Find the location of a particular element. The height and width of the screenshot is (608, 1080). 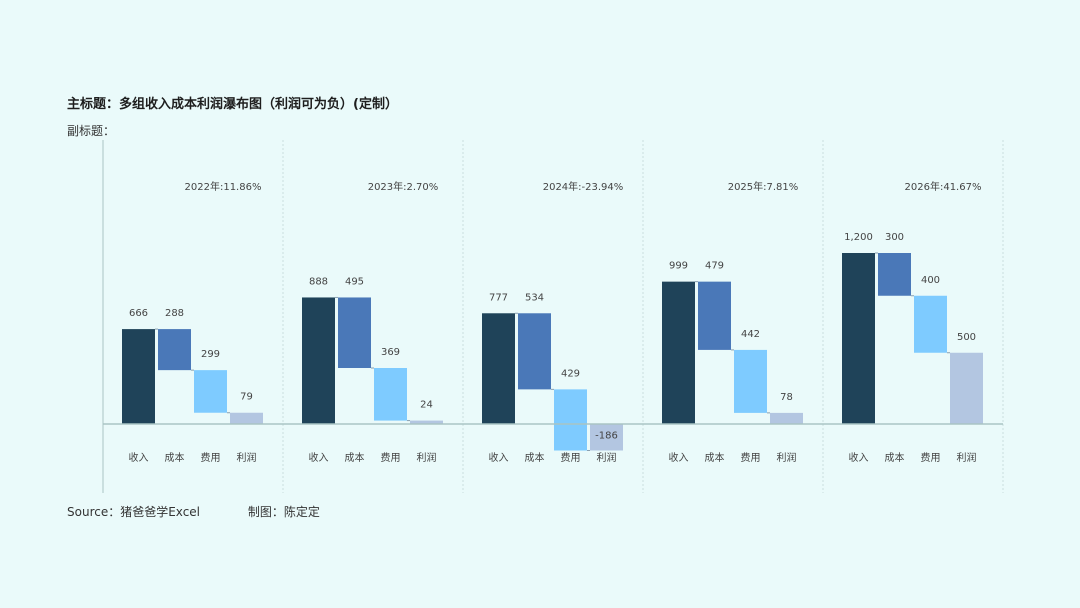

data-label: 1,200 is located at coordinates (858, 237).